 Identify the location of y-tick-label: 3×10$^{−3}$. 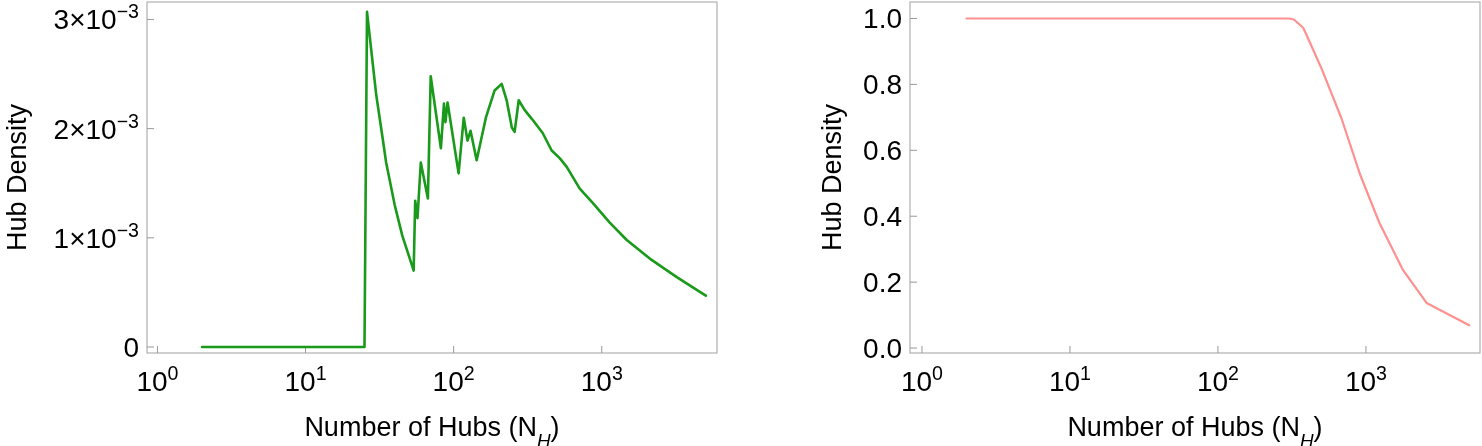
(96, 18).